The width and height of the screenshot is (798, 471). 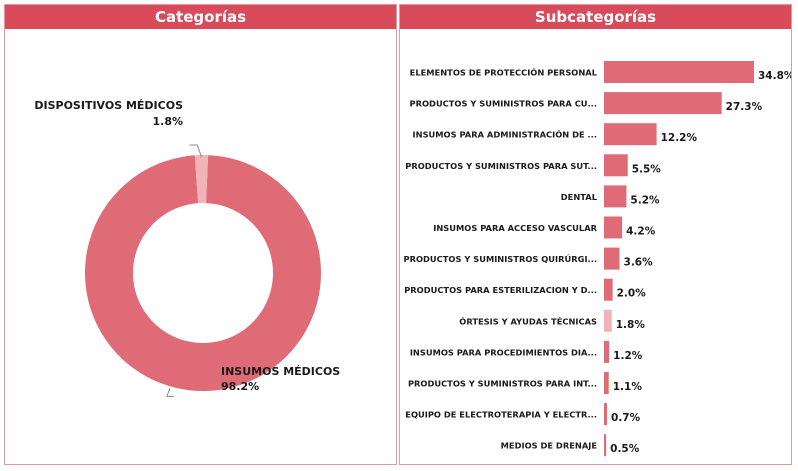 What do you see at coordinates (167, 121) in the screenshot?
I see `donut-value-dispositivos: 1.8%` at bounding box center [167, 121].